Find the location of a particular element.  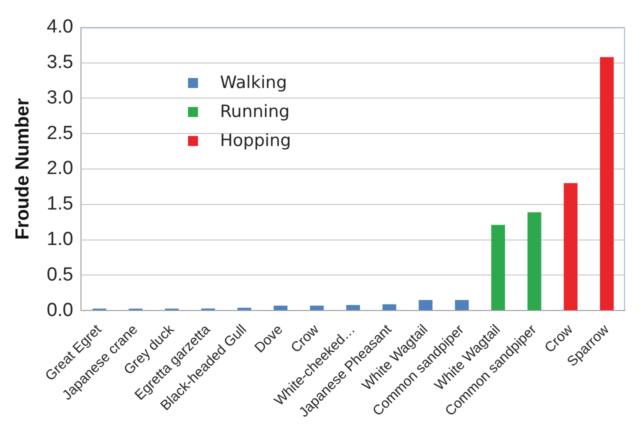

y-tick-label: 2.0 is located at coordinates (60, 169).